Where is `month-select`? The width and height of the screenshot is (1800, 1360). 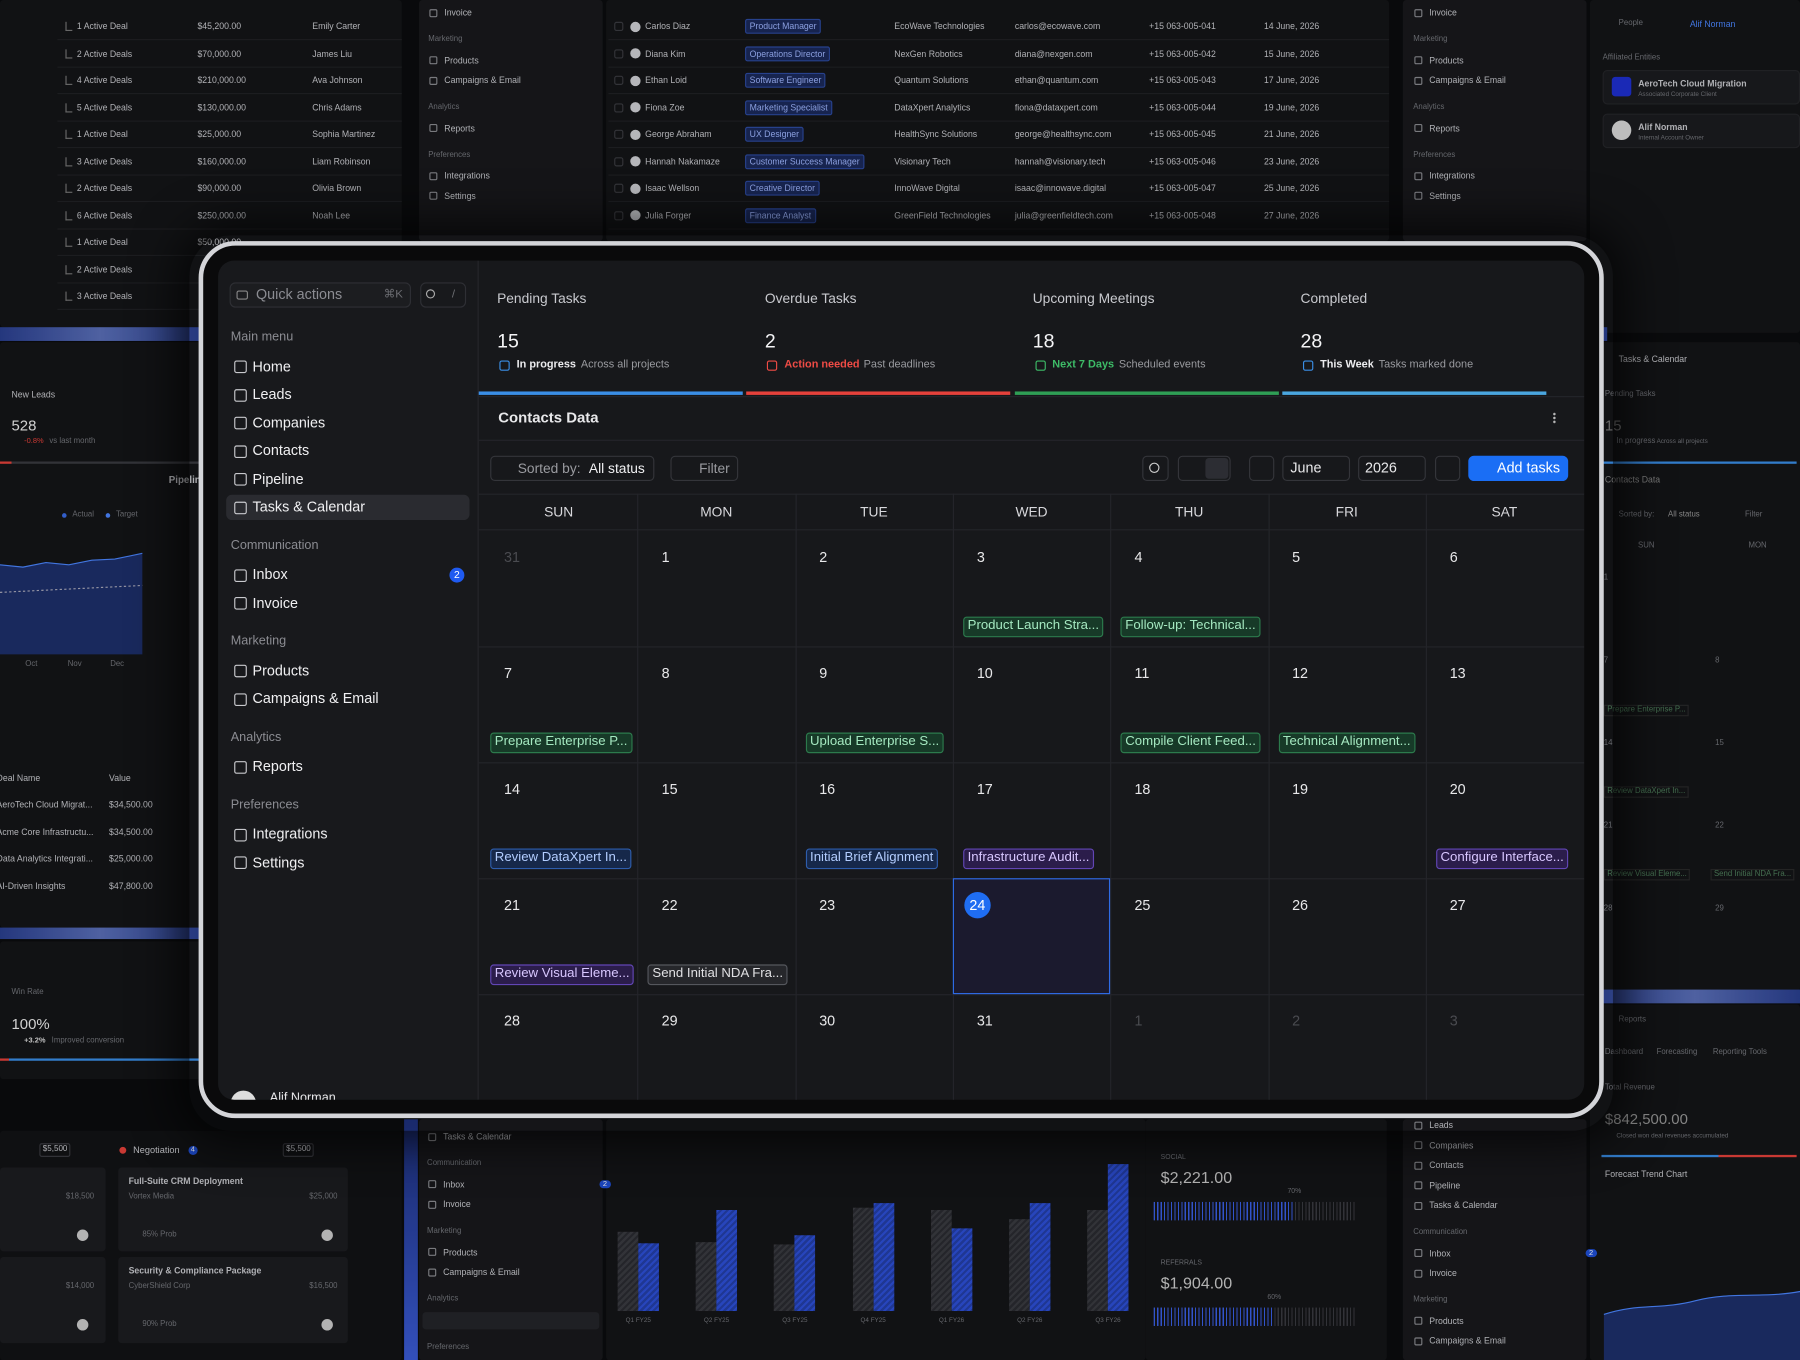 month-select is located at coordinates (1316, 468).